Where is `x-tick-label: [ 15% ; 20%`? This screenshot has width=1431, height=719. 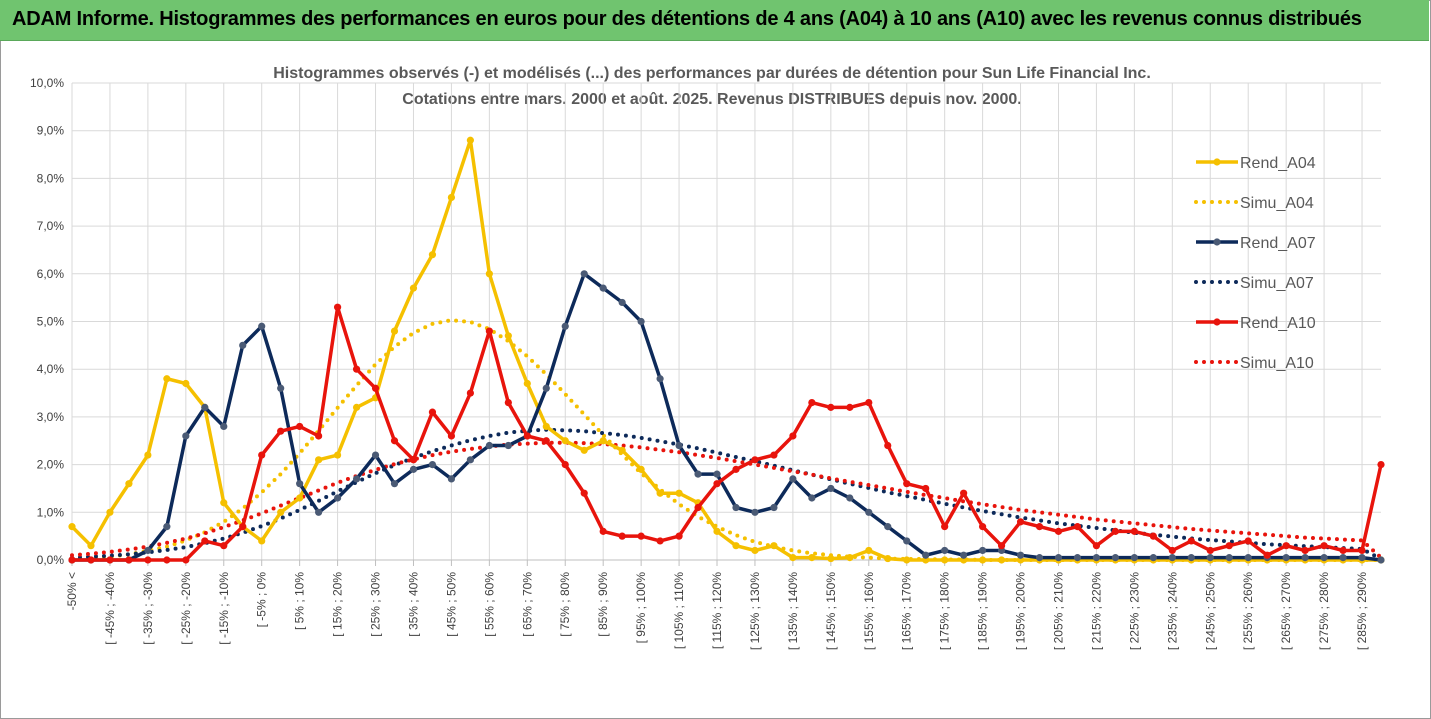 x-tick-label: [ 15% ; 20% is located at coordinates (338, 604).